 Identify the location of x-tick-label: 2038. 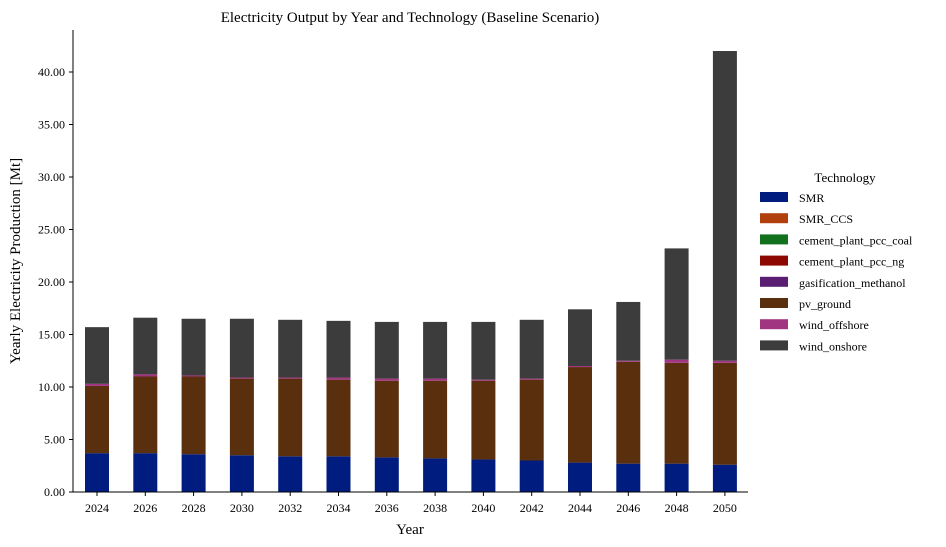
(435, 508).